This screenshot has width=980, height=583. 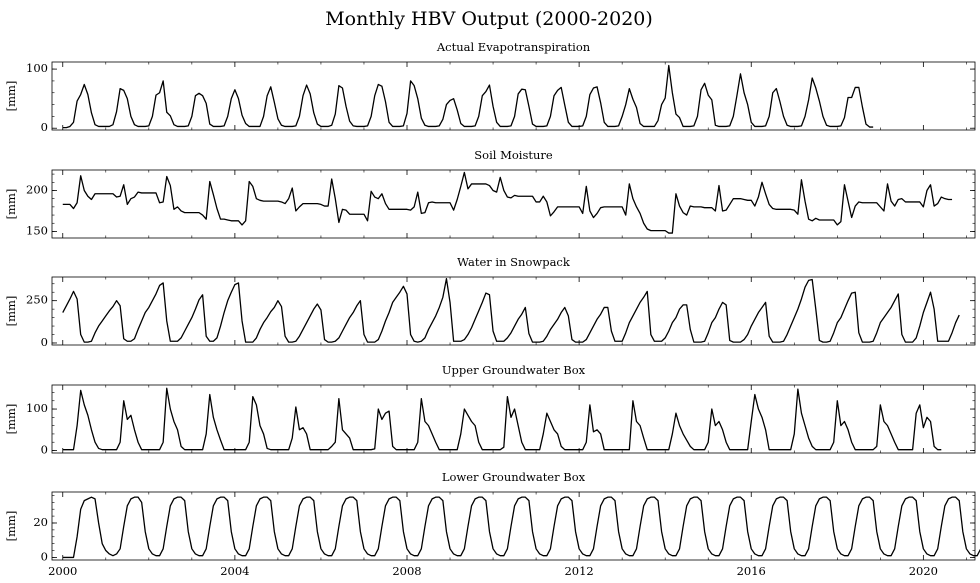 What do you see at coordinates (62, 571) in the screenshot?
I see `x-tick-label: 2000` at bounding box center [62, 571].